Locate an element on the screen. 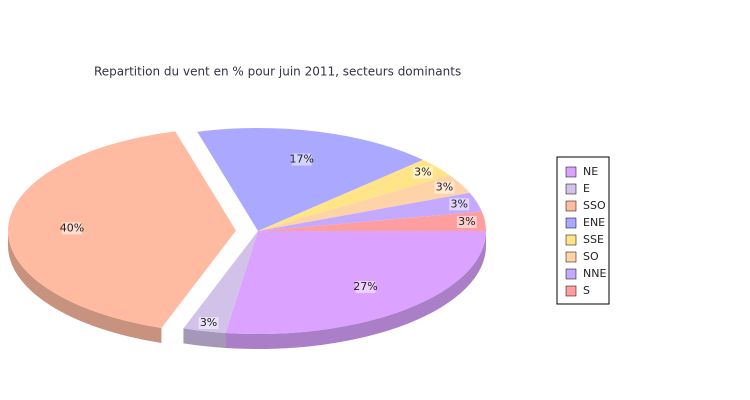 Image resolution: width=750 pixels, height=400 pixels. legend-label: S is located at coordinates (586, 290).